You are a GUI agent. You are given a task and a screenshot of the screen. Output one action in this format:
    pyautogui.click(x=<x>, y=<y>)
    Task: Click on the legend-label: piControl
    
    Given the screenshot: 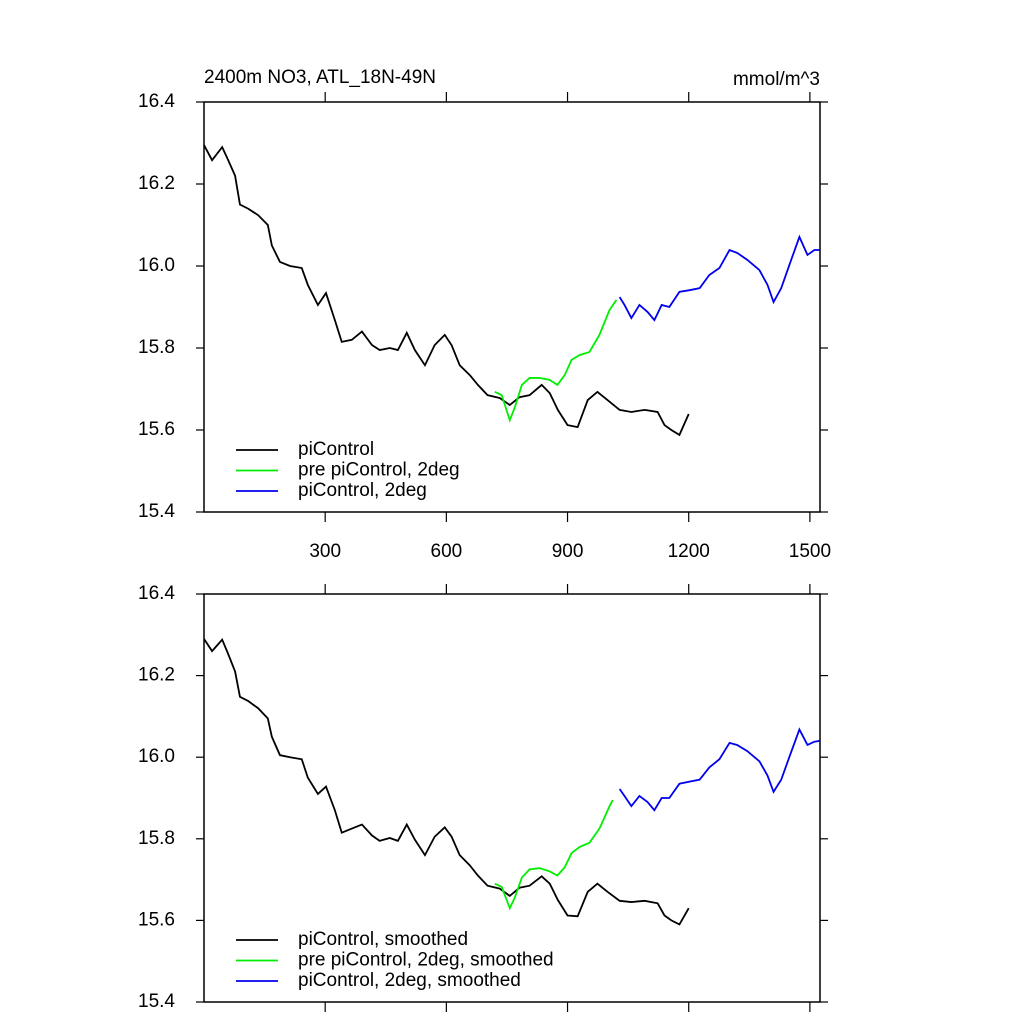 What is the action you would take?
    pyautogui.click(x=336, y=449)
    